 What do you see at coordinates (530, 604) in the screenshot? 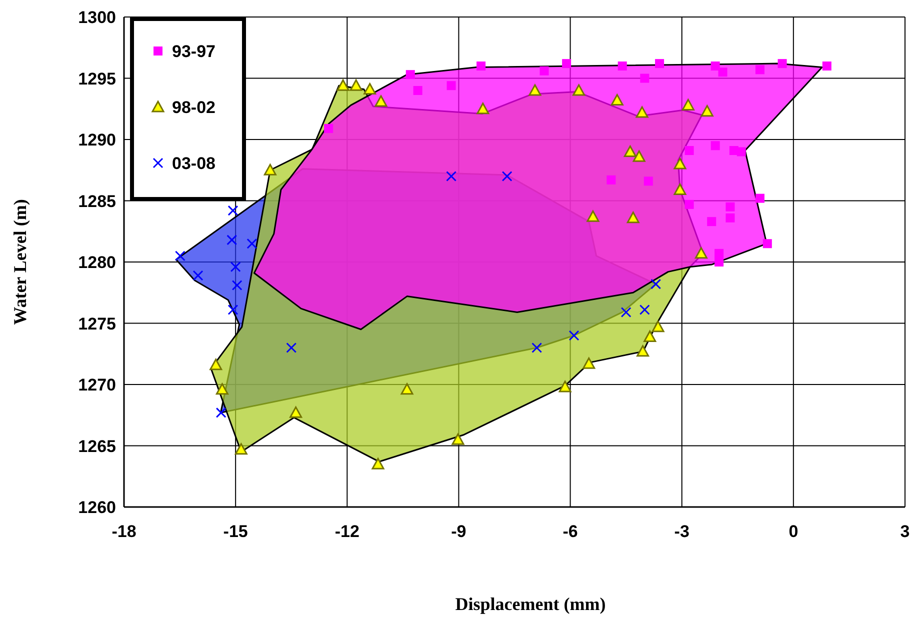
I see `x-axis-title: Displacement (mm)` at bounding box center [530, 604].